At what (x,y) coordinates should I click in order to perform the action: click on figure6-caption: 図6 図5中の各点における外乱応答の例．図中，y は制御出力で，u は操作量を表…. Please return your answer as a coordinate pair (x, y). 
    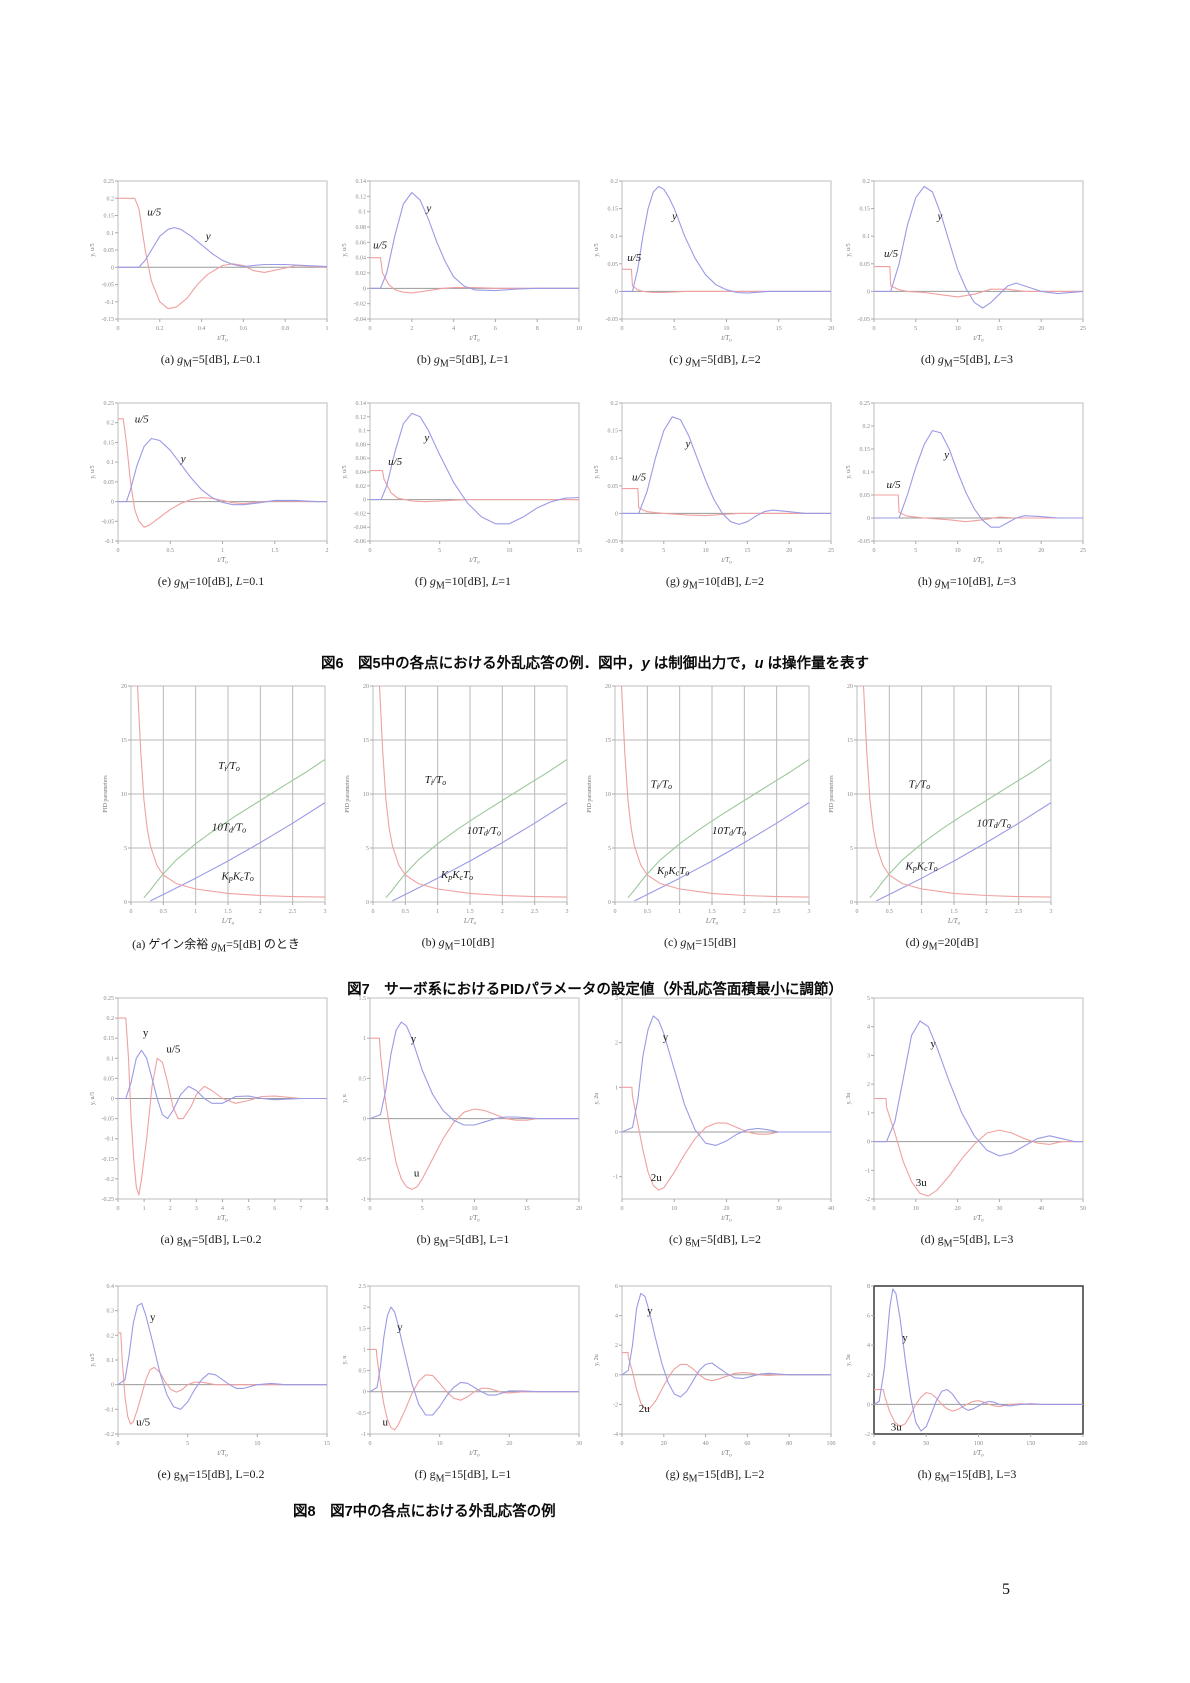
    Looking at the image, I should click on (595, 664).